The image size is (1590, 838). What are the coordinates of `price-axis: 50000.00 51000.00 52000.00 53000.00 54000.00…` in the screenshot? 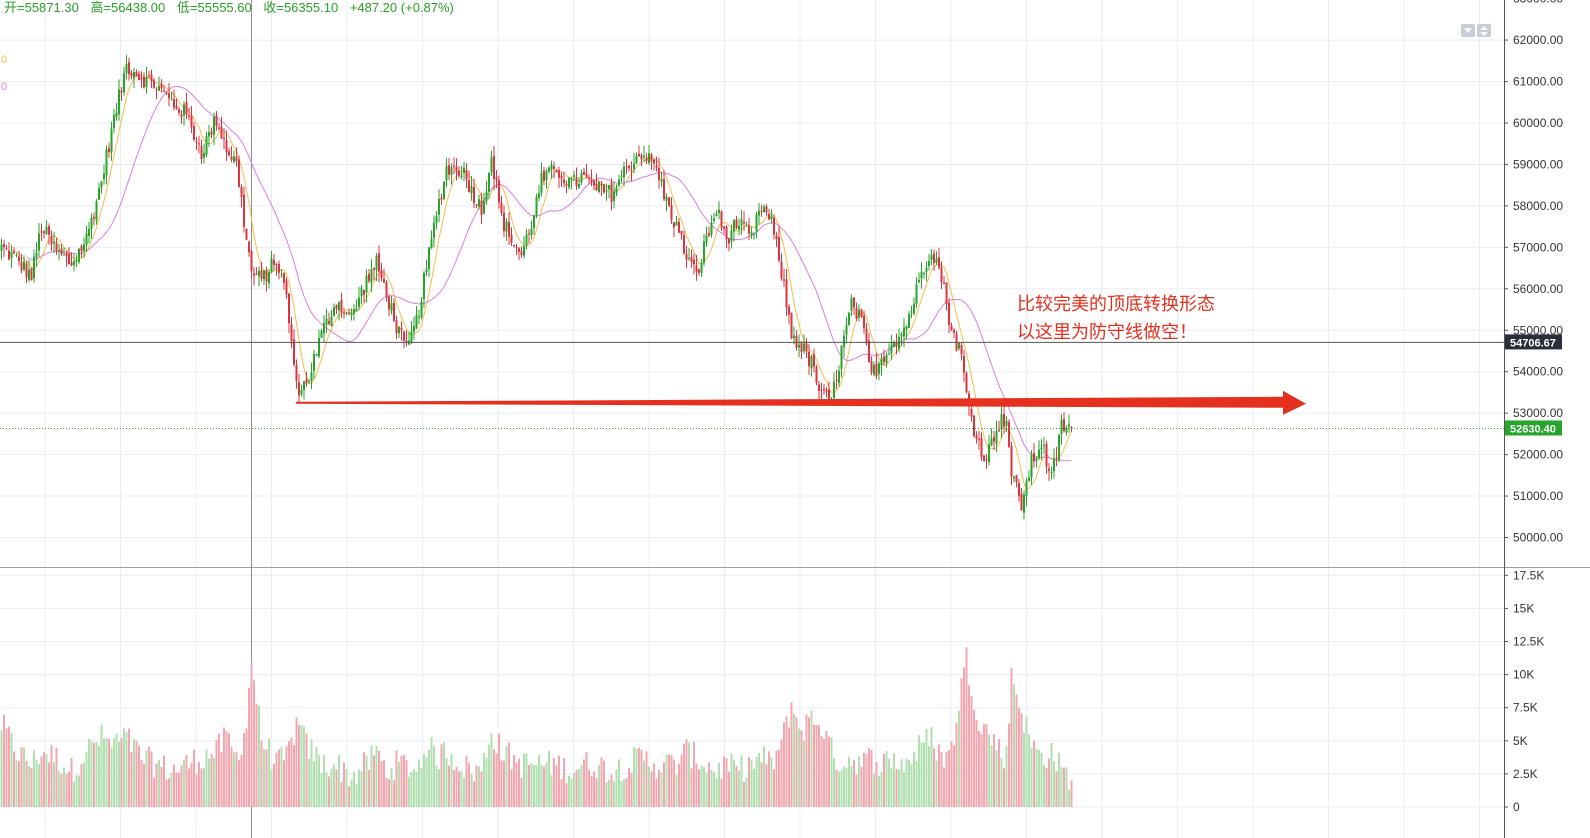 It's located at (1533, 272).